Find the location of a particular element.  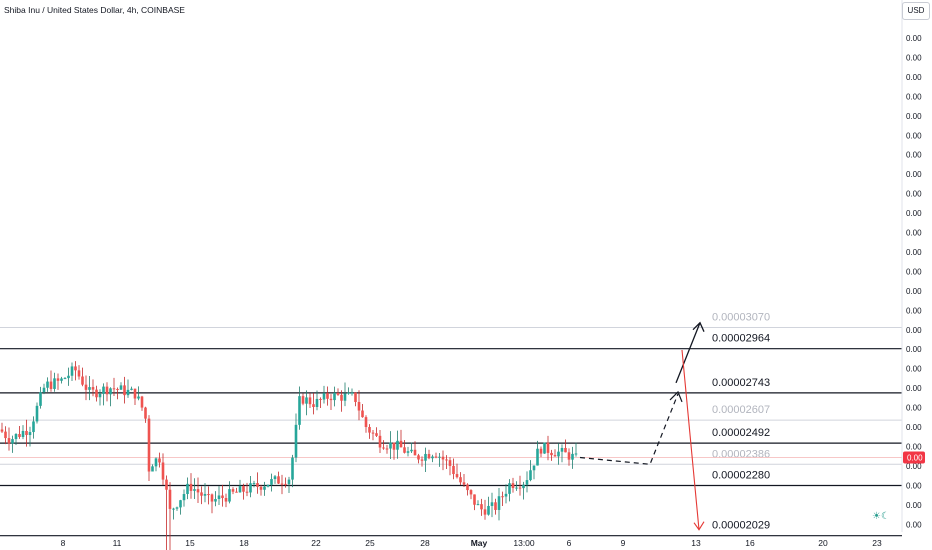

current-price-badge is located at coordinates (914, 457).